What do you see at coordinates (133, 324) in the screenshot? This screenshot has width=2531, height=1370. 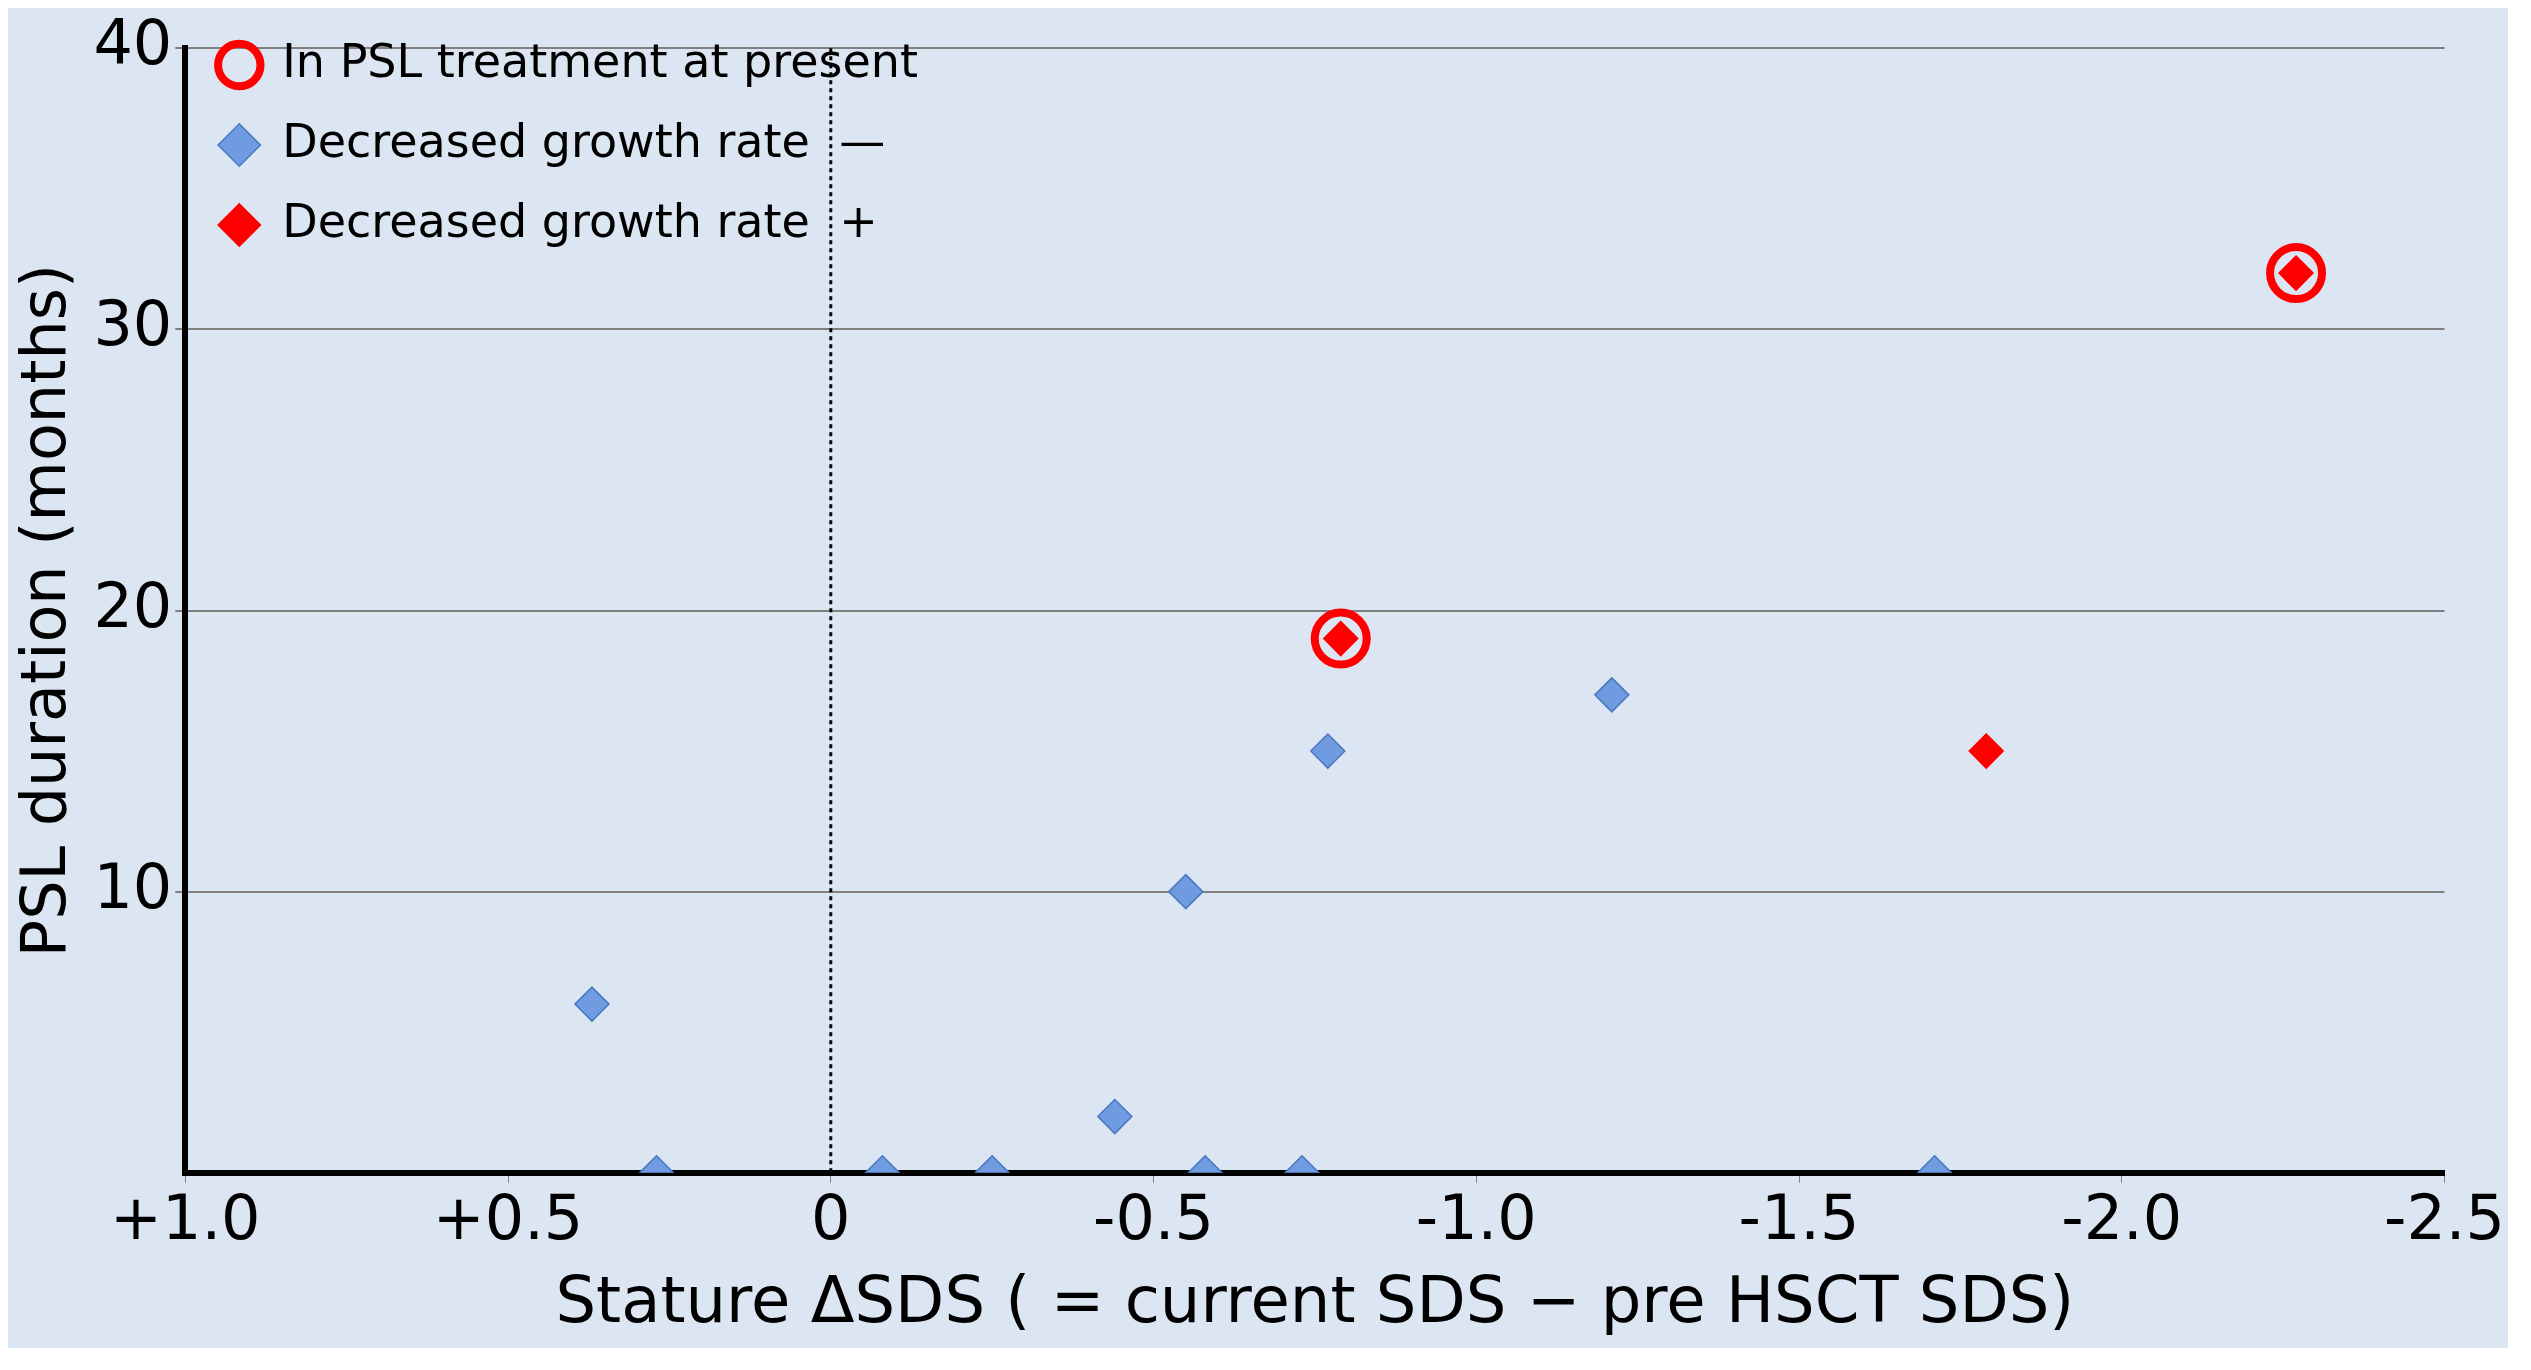 I see `y-tick-label: 30` at bounding box center [133, 324].